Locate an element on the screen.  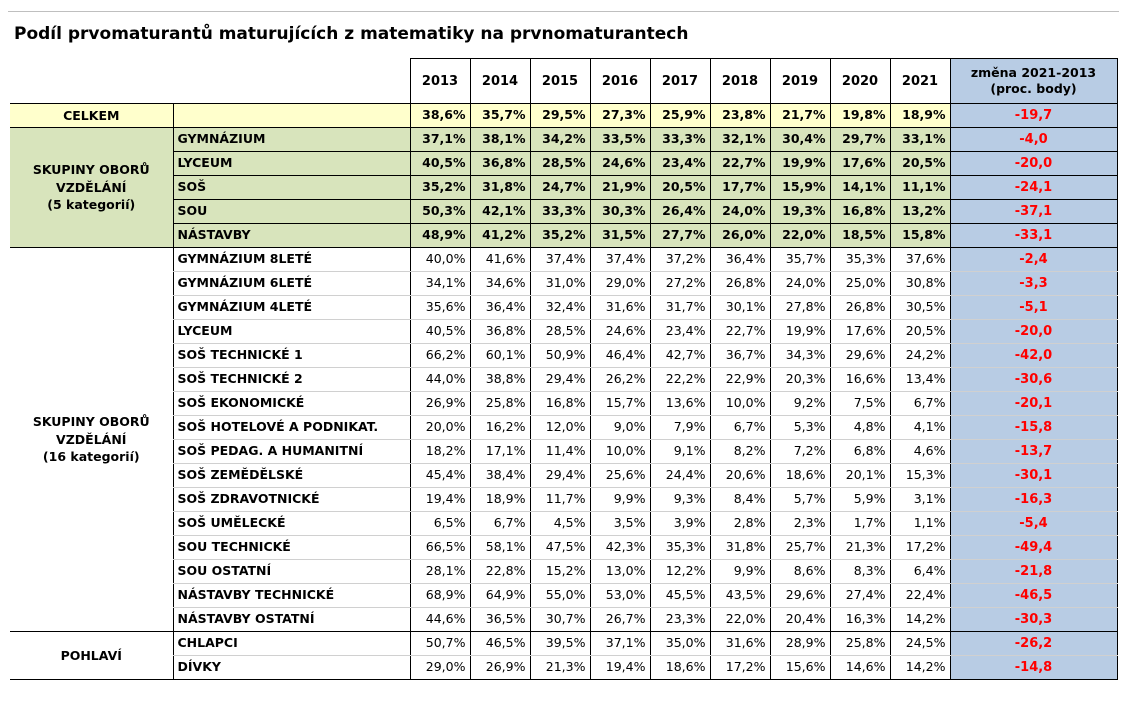
table-cell: 5,9% is located at coordinates (860, 499).